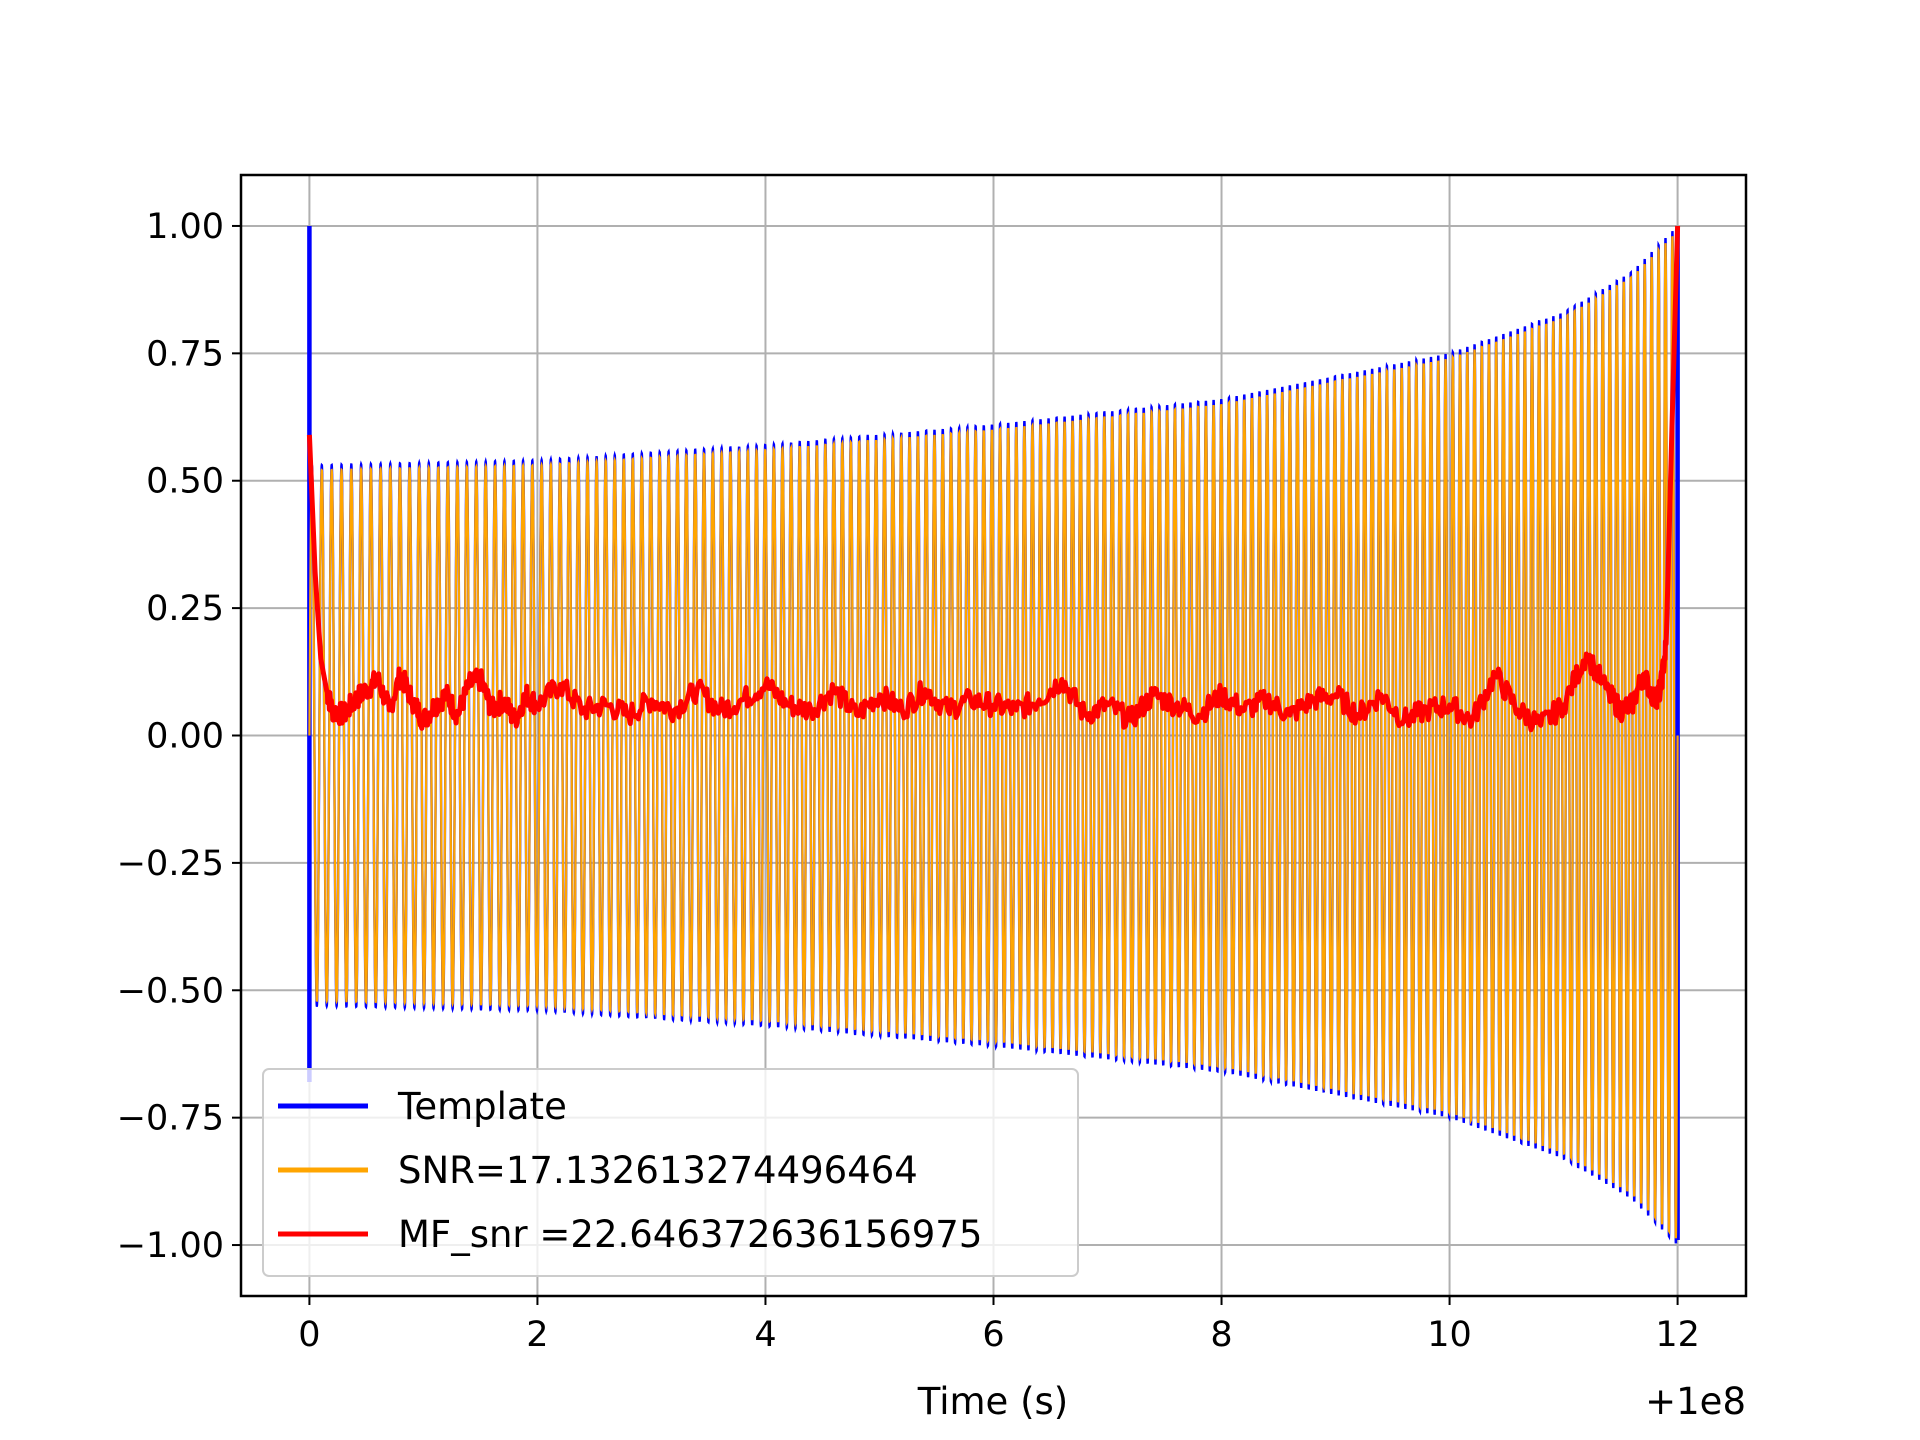 The height and width of the screenshot is (1440, 1920). Describe the element at coordinates (537, 1335) in the screenshot. I see `x-tick-label: 2` at that location.